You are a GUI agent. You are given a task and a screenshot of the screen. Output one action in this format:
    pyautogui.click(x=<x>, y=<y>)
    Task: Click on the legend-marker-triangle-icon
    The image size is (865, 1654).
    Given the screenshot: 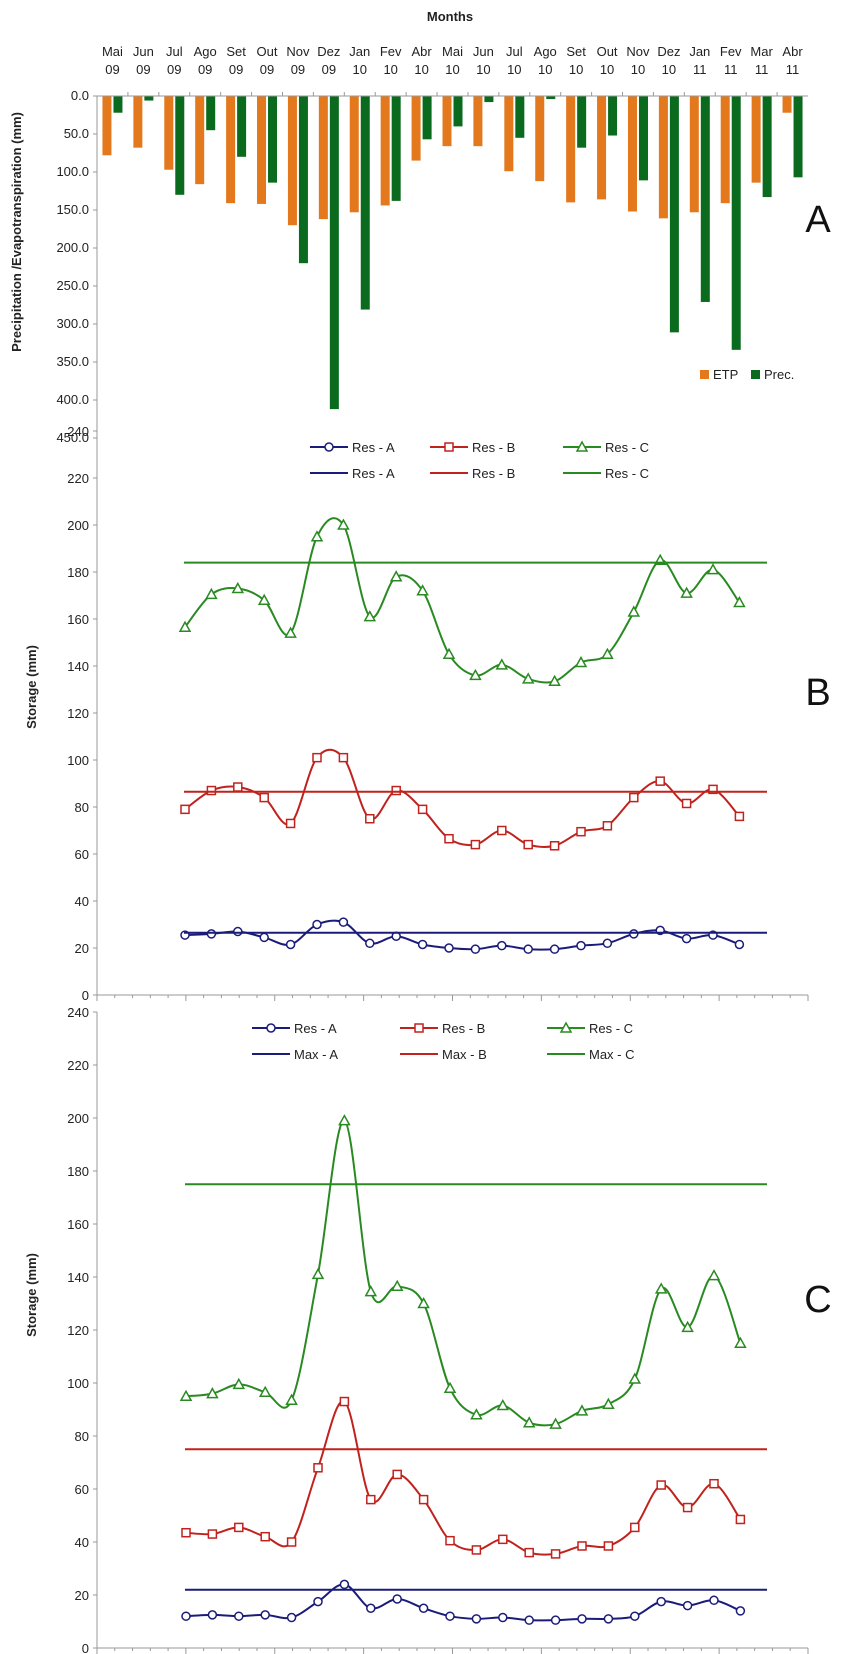 What is the action you would take?
    pyautogui.click(x=582, y=446)
    